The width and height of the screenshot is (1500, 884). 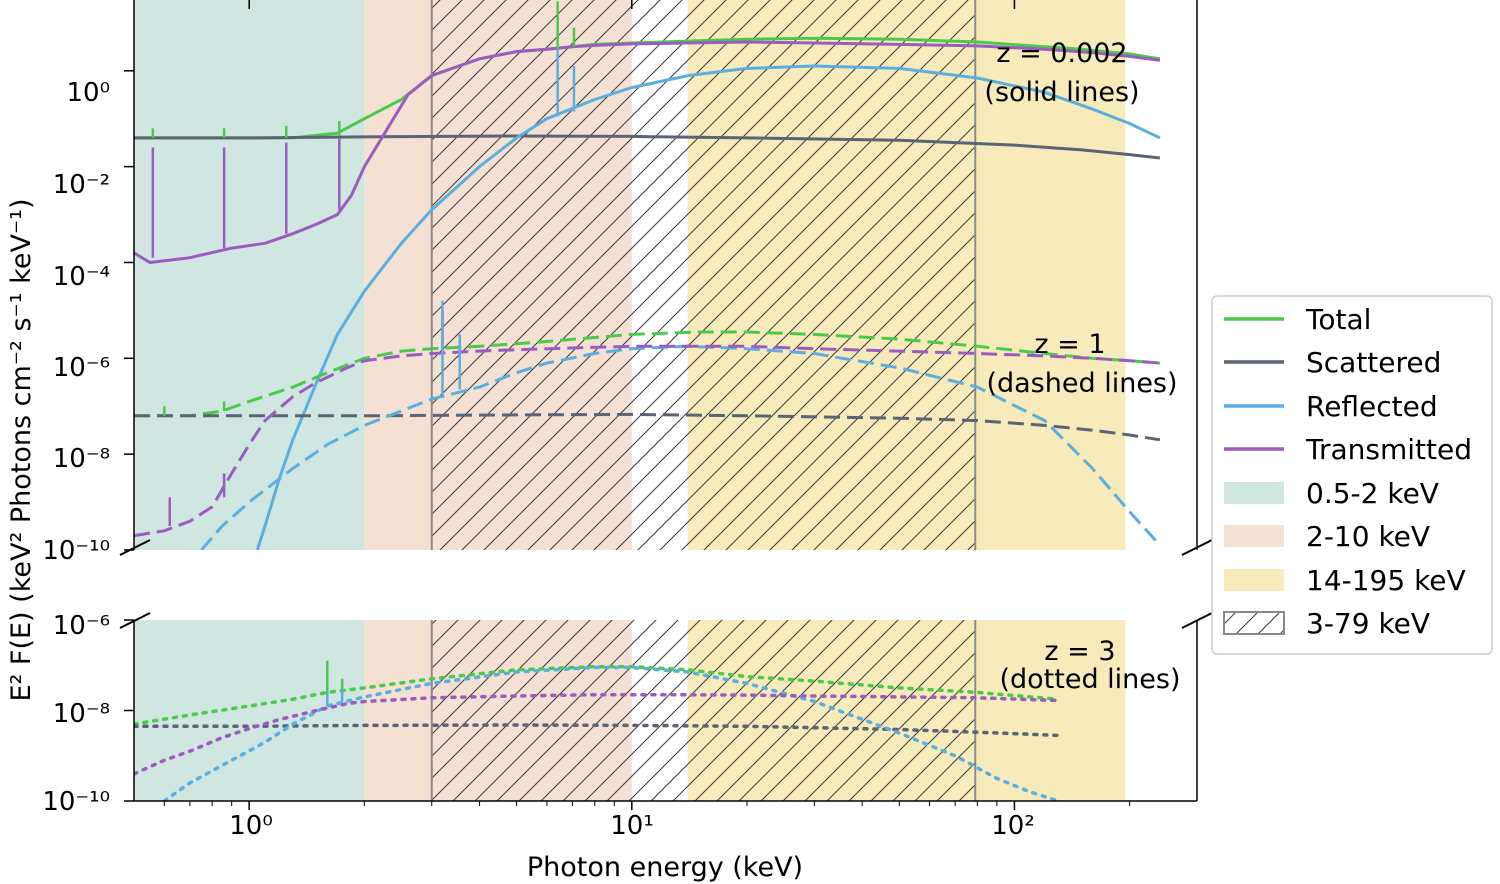 I want to click on annotation-z-3-title: z = 3, so click(x=1079, y=651).